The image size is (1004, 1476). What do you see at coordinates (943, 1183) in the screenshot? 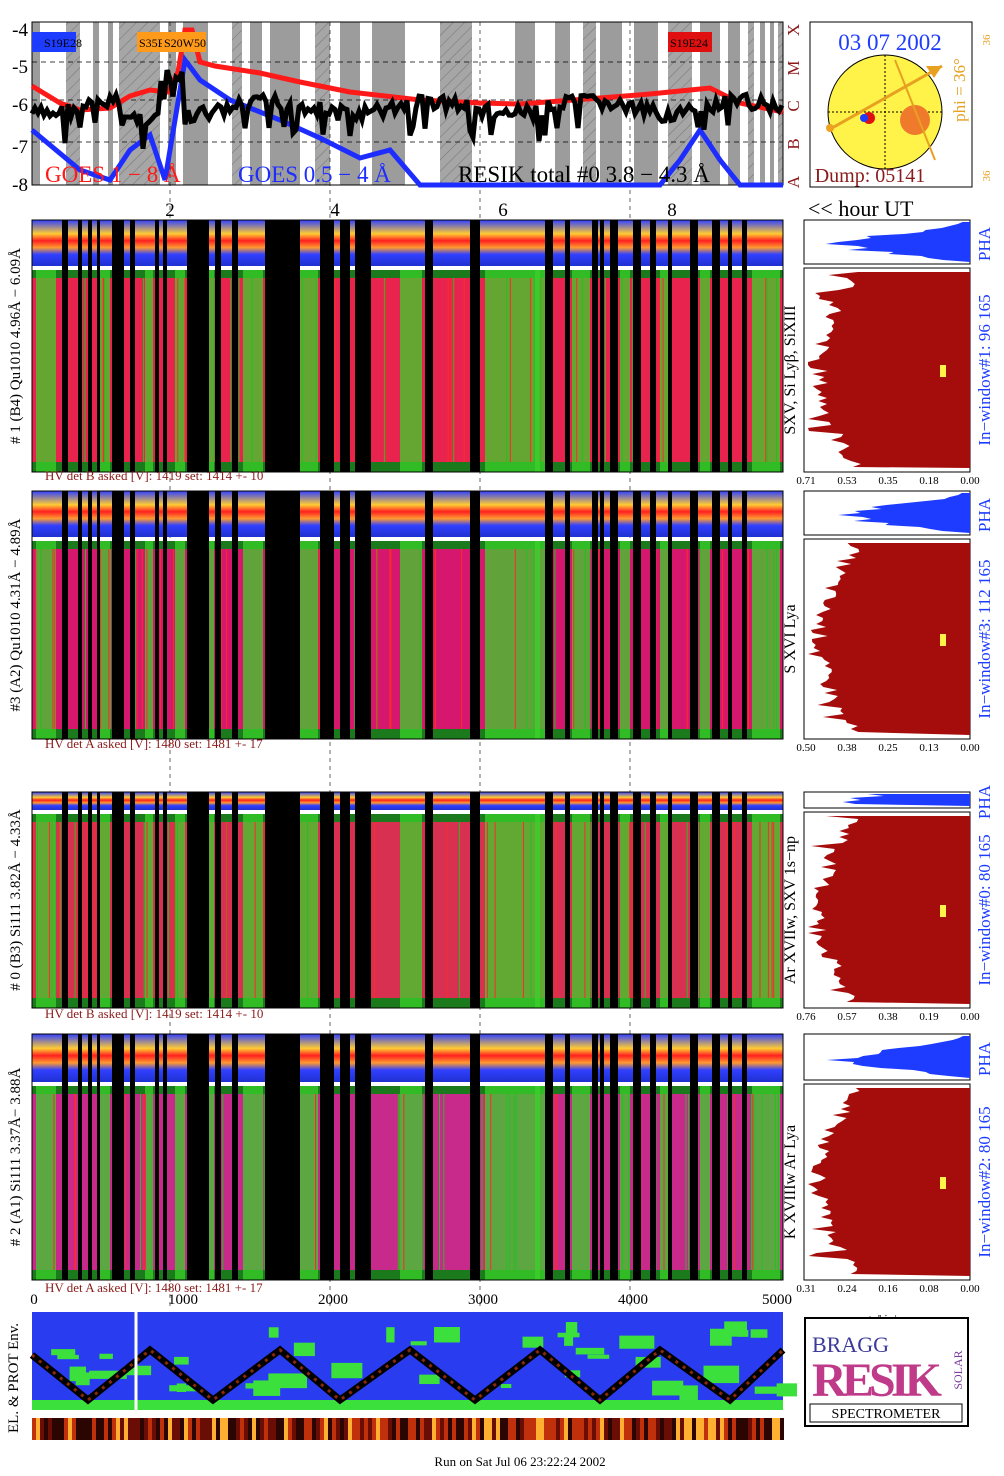
I see `window-marker` at bounding box center [943, 1183].